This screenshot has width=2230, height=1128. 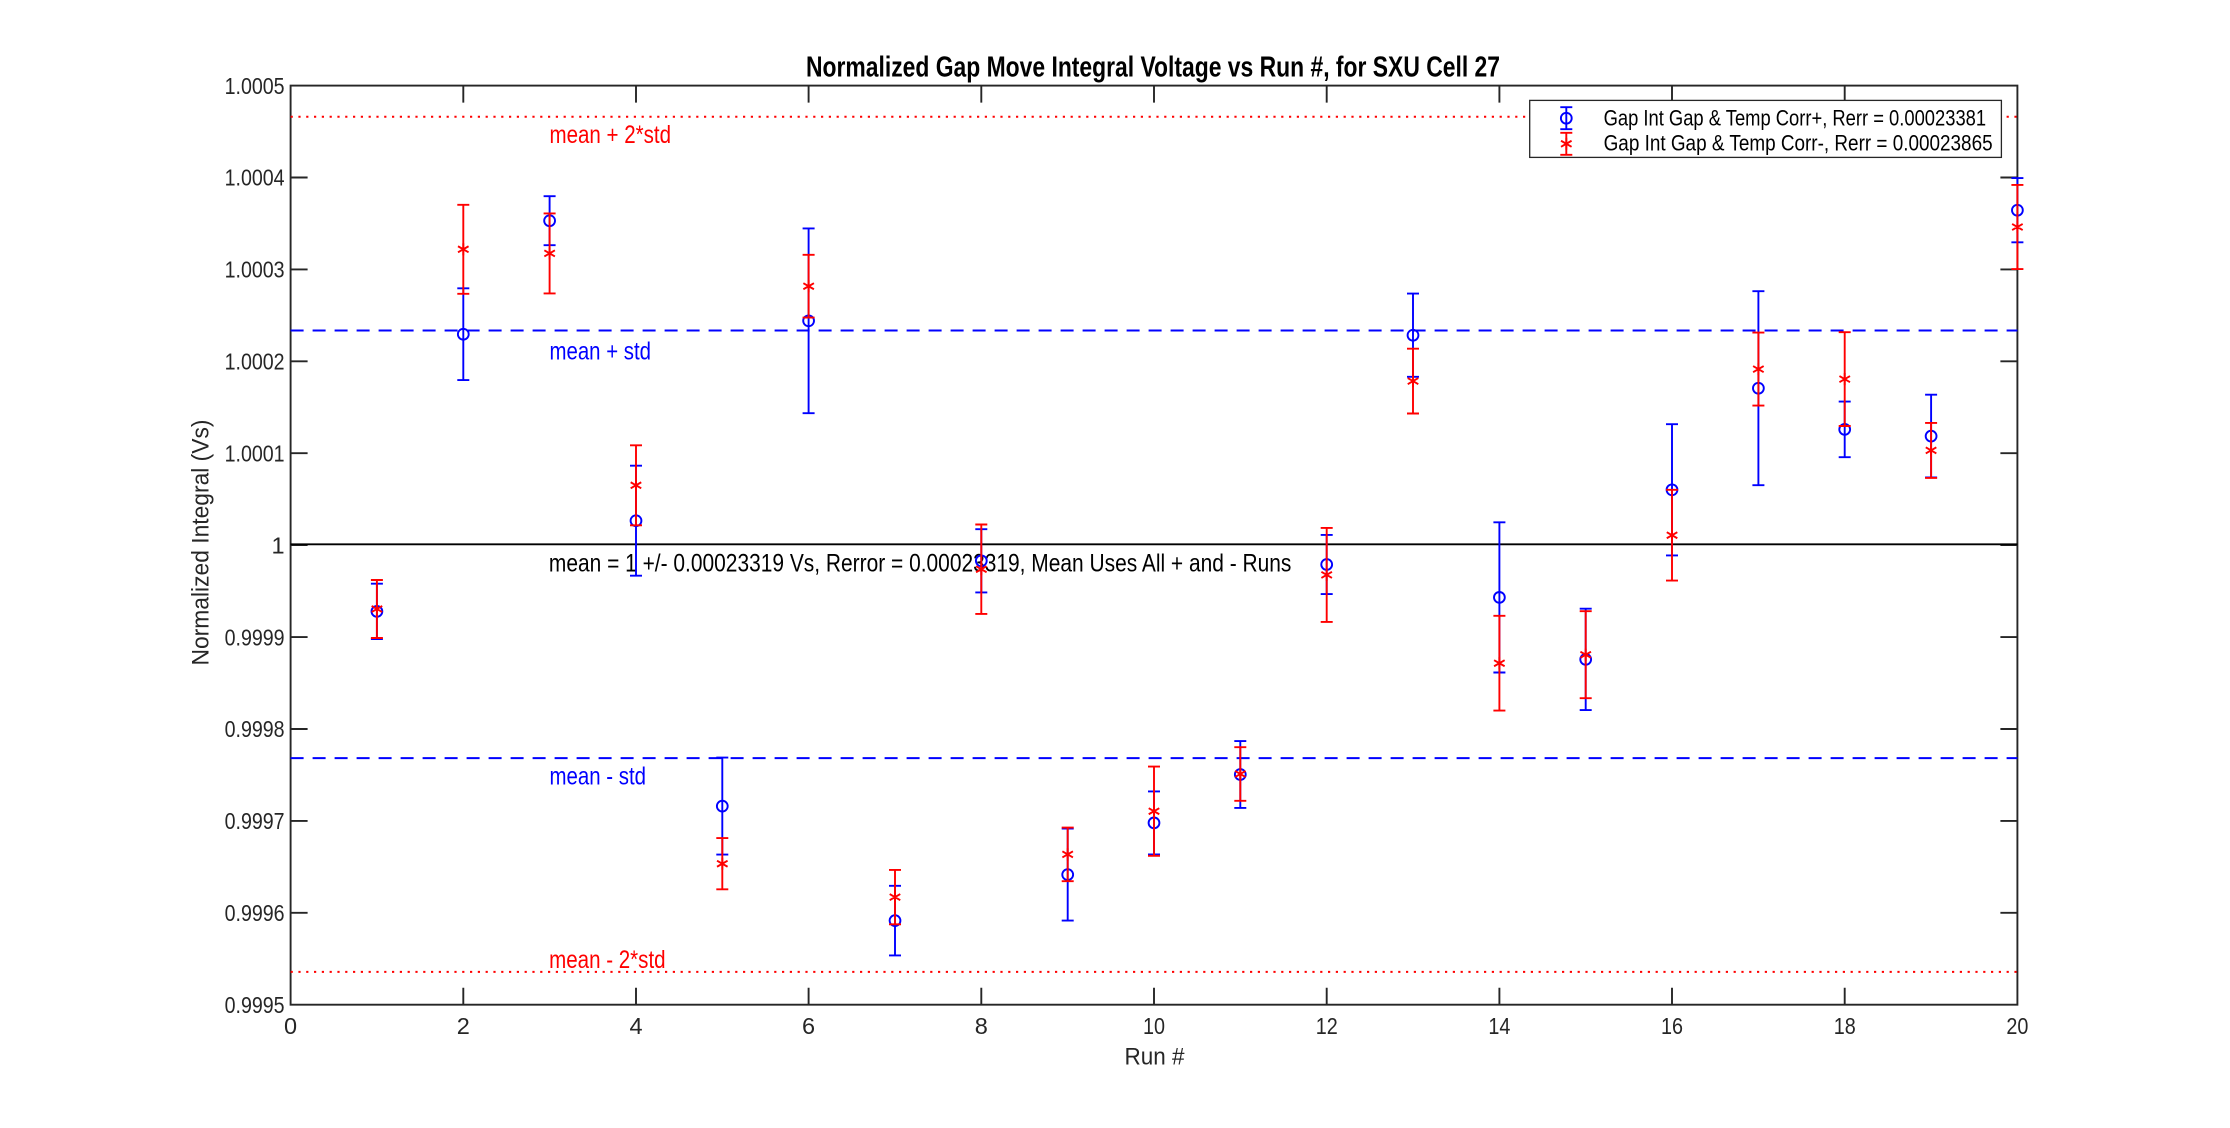 What do you see at coordinates (1154, 1026) in the screenshot?
I see `svg-text: 10` at bounding box center [1154, 1026].